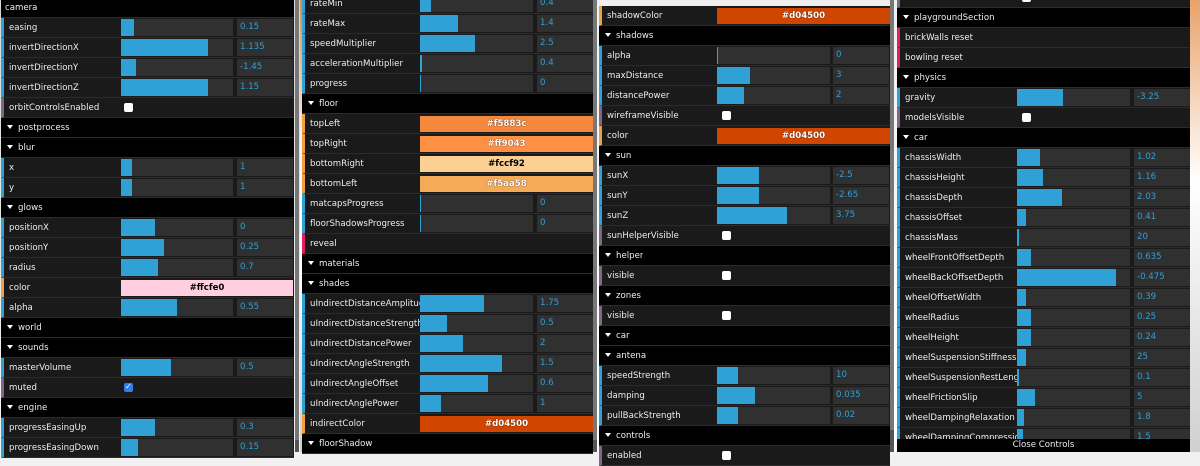  Describe the element at coordinates (447, 204) in the screenshot. I see `control-matcapsprogress: matcapsProgress 0` at that location.